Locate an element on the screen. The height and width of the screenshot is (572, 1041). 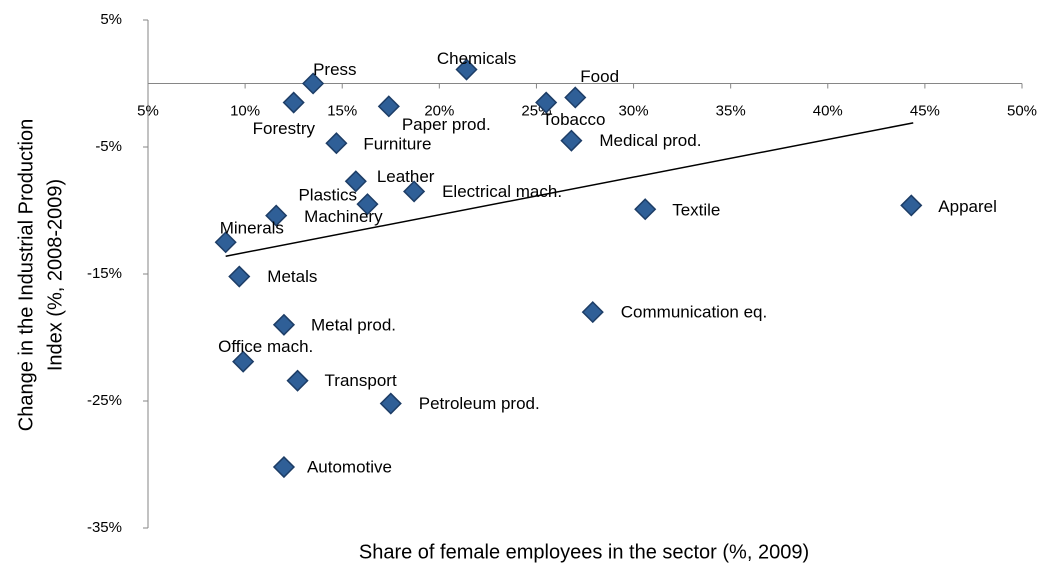
point-label: Chemicals is located at coordinates (476, 58).